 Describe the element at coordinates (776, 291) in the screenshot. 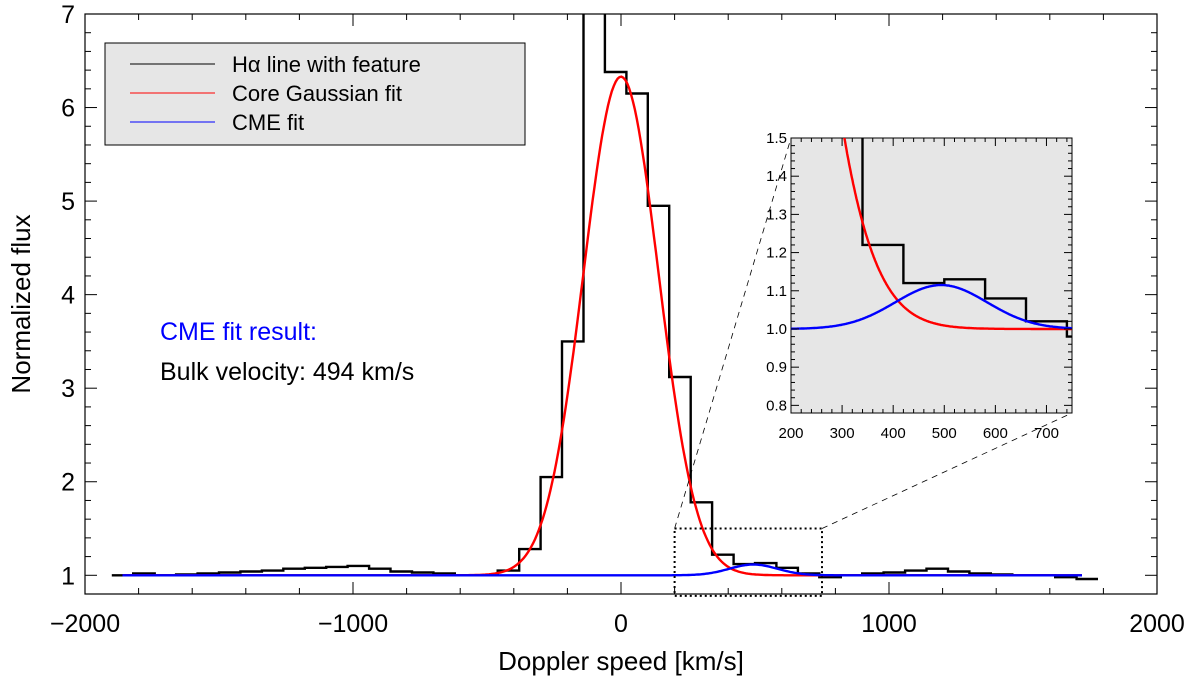

I see `inset-y-tick-label: 1.1` at that location.